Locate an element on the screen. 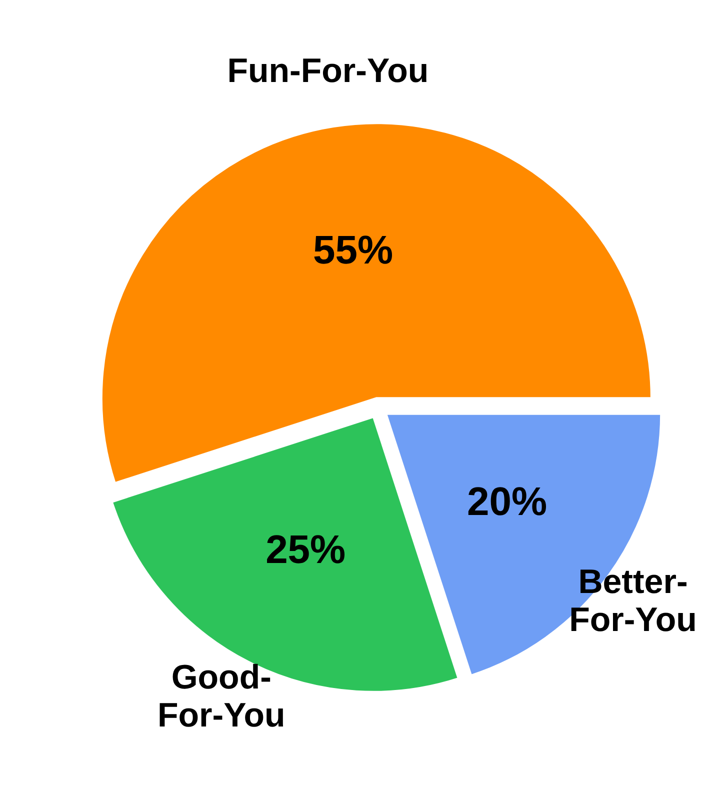 This screenshot has width=718, height=787. data-label: 25% is located at coordinates (306, 550).